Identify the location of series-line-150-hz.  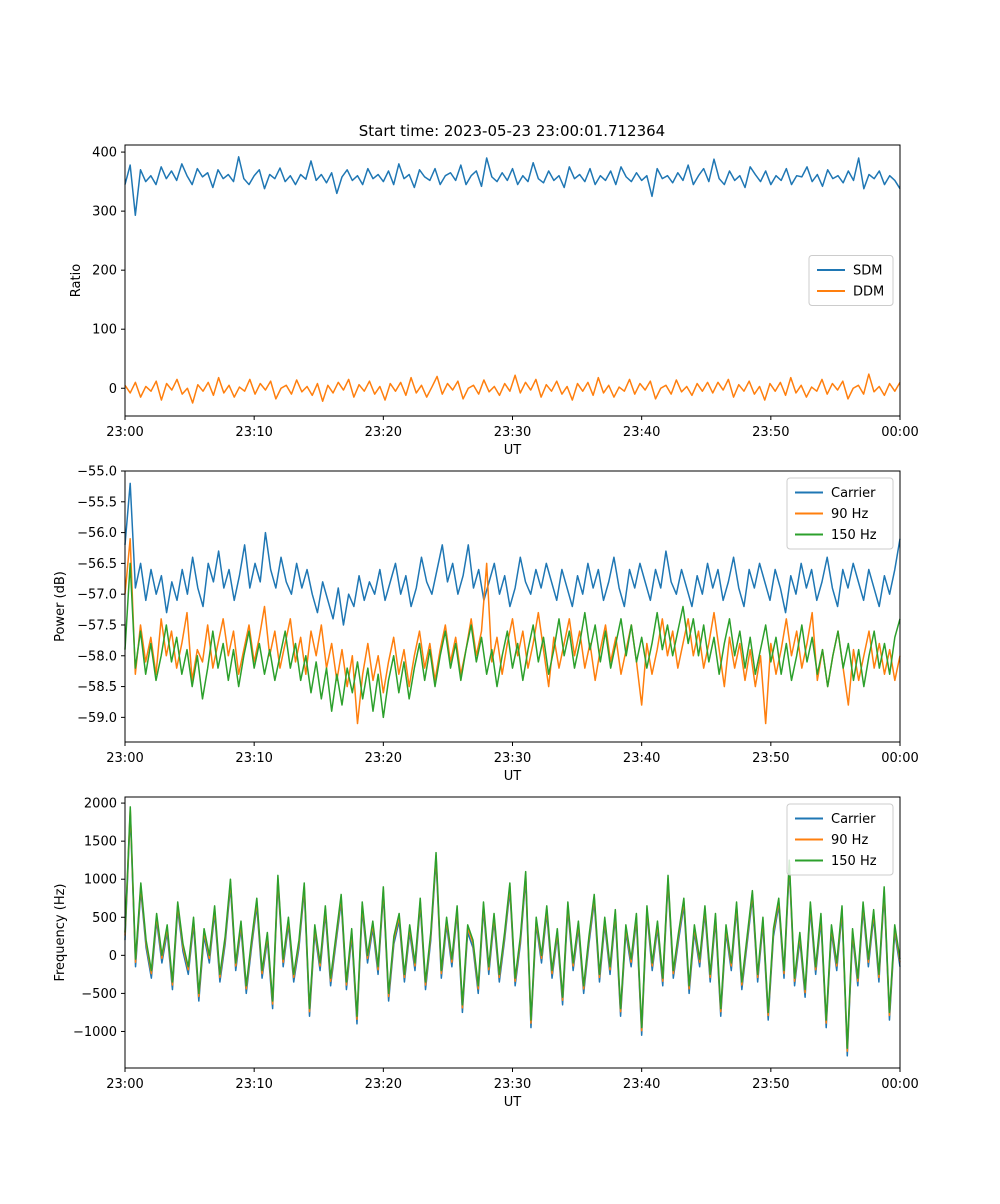
(512, 640).